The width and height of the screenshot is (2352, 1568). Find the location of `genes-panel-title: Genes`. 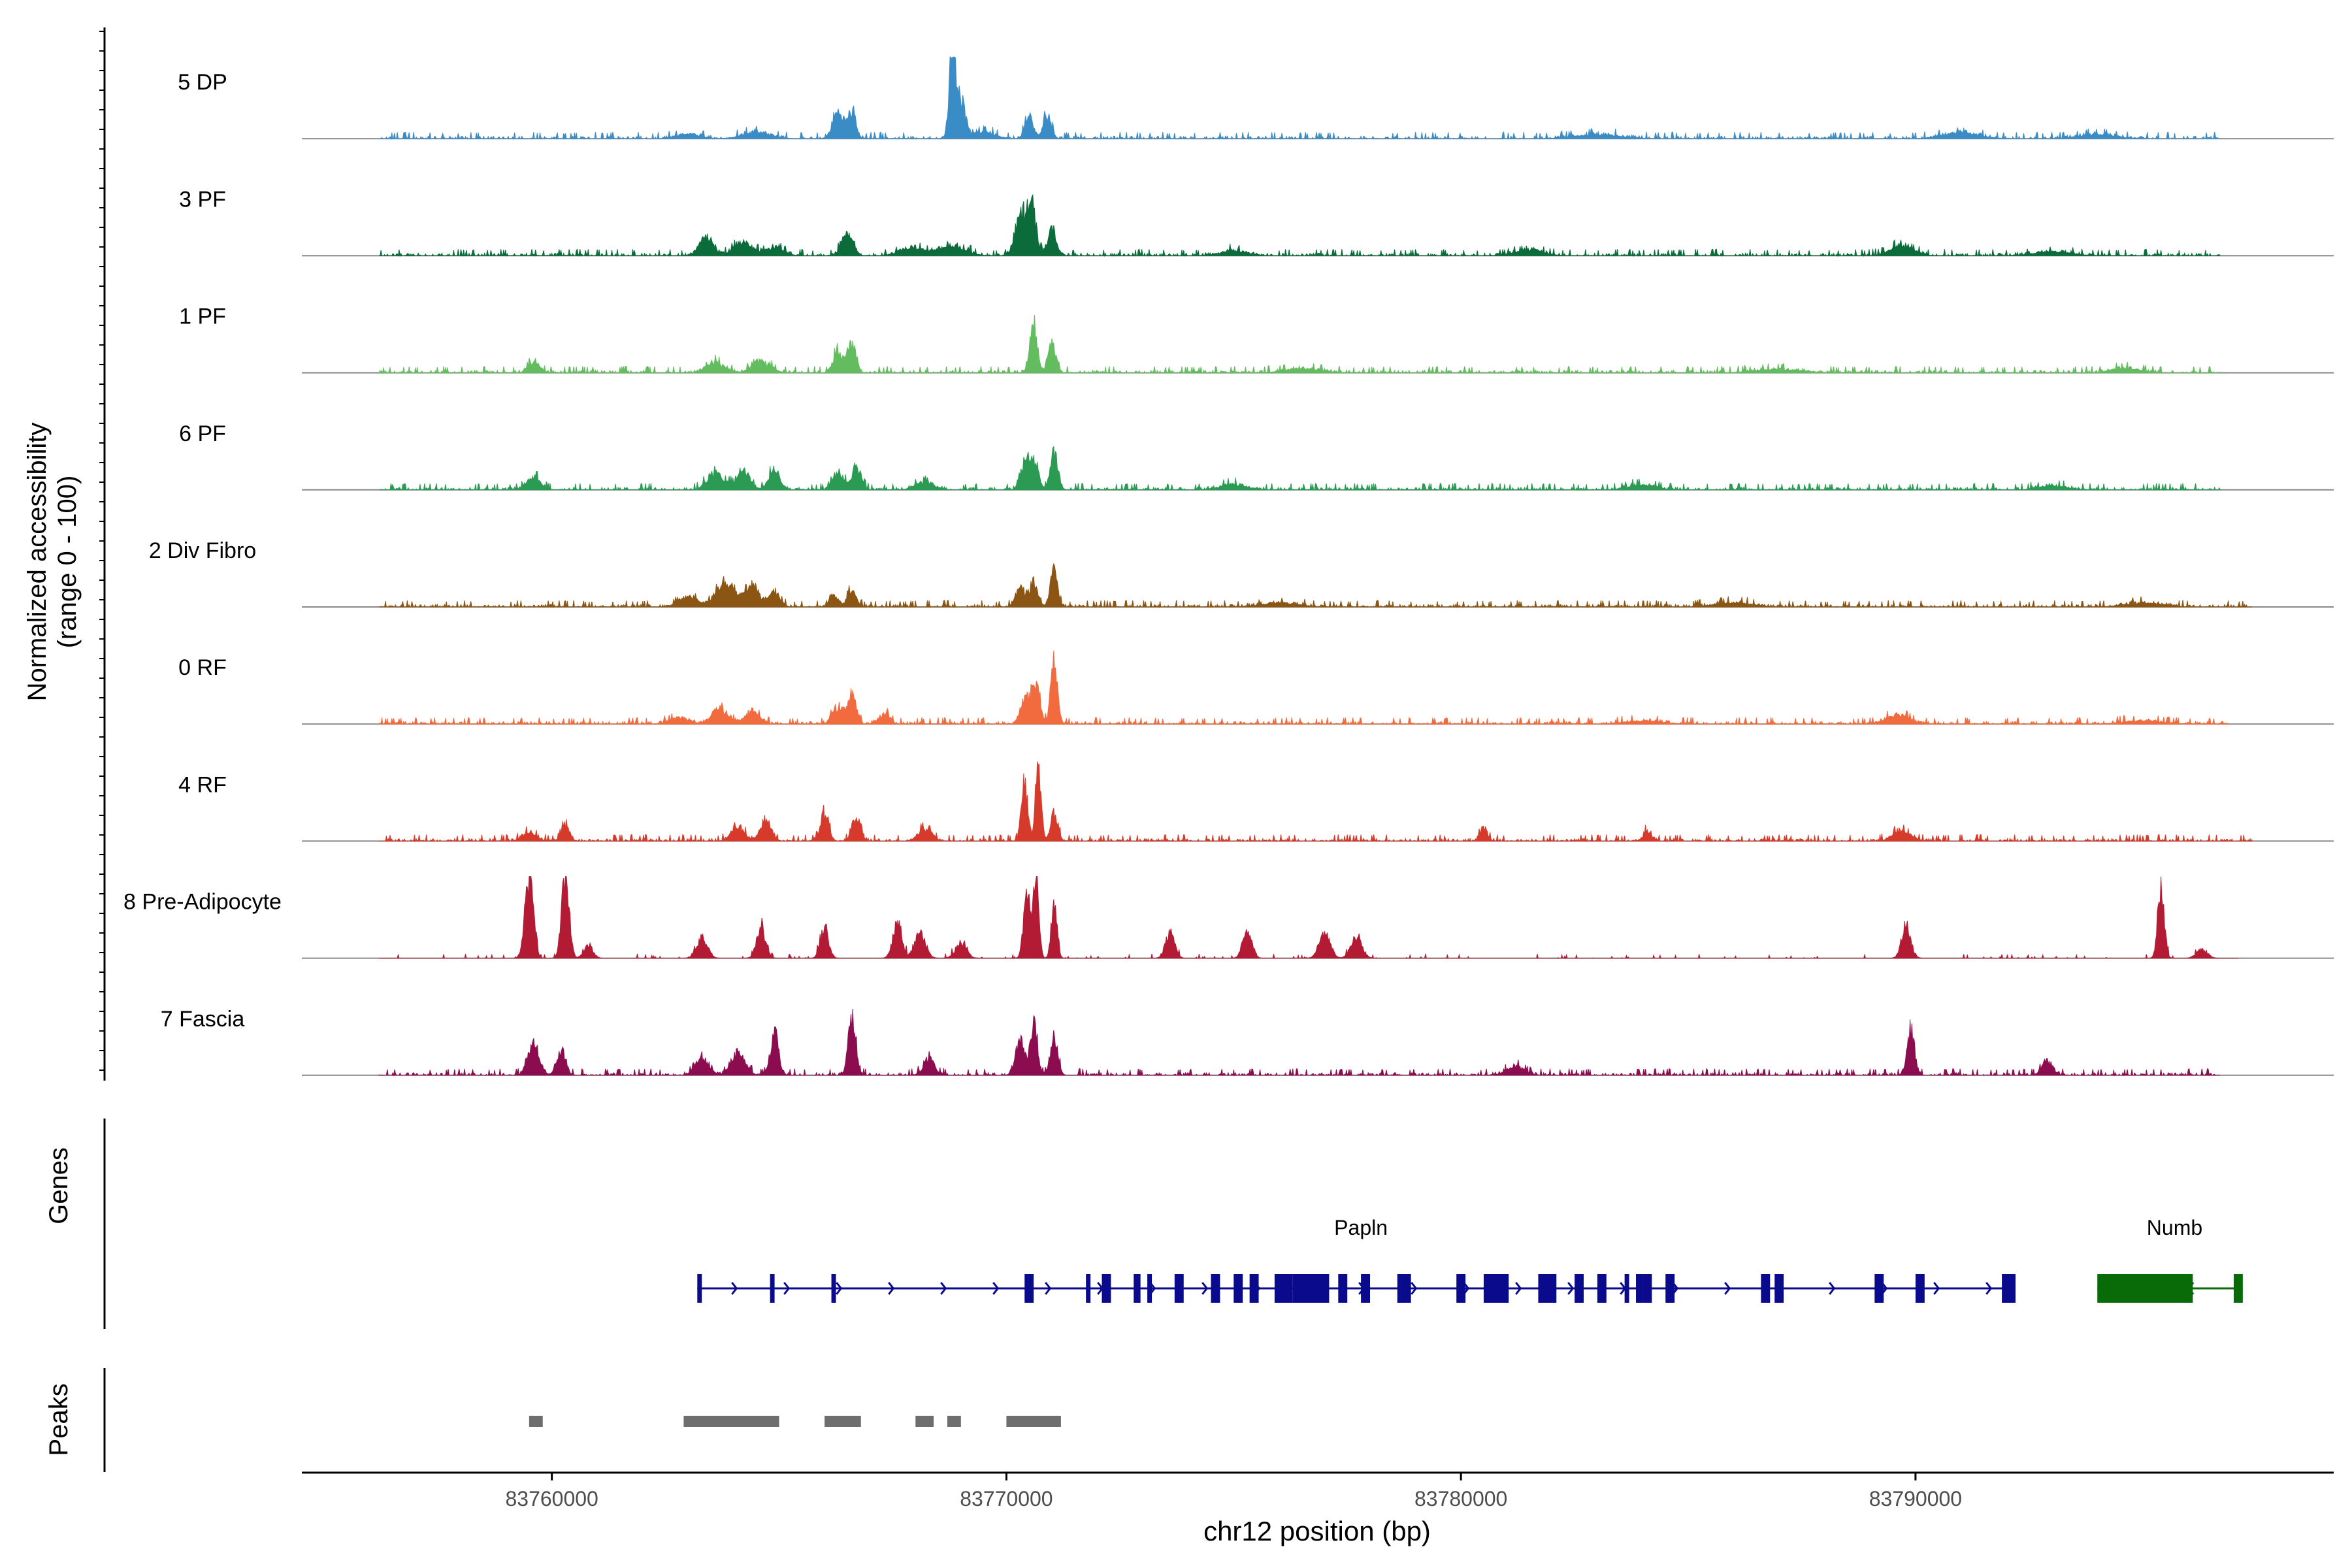

genes-panel-title: Genes is located at coordinates (58, 1185).